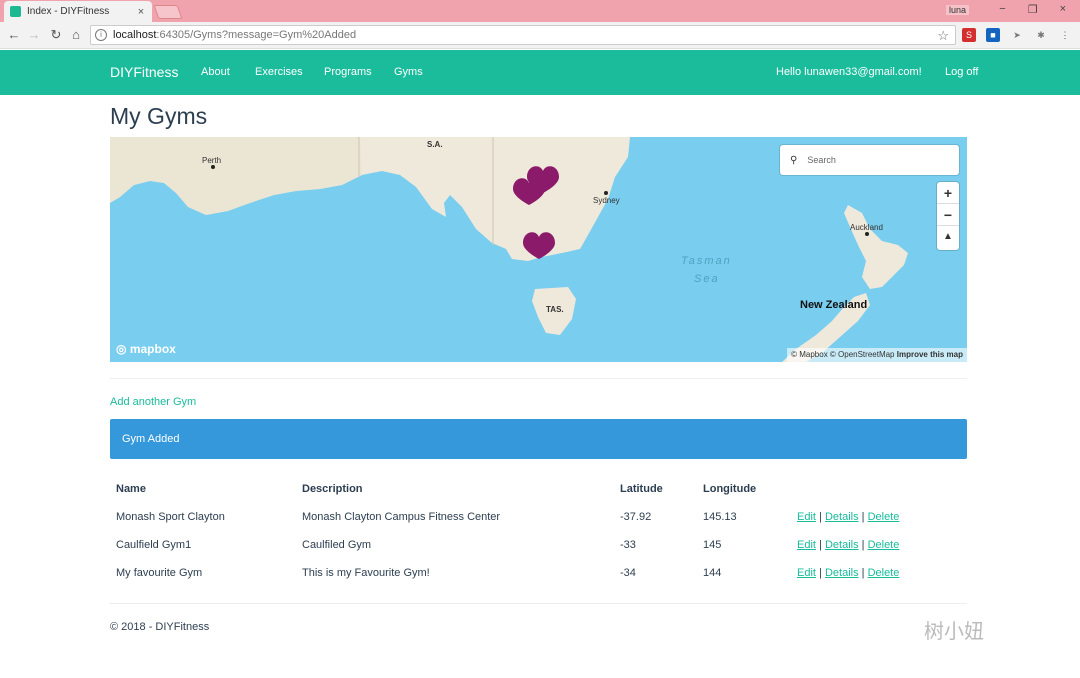 The width and height of the screenshot is (1080, 678). I want to click on profile-badge: luna, so click(958, 10).